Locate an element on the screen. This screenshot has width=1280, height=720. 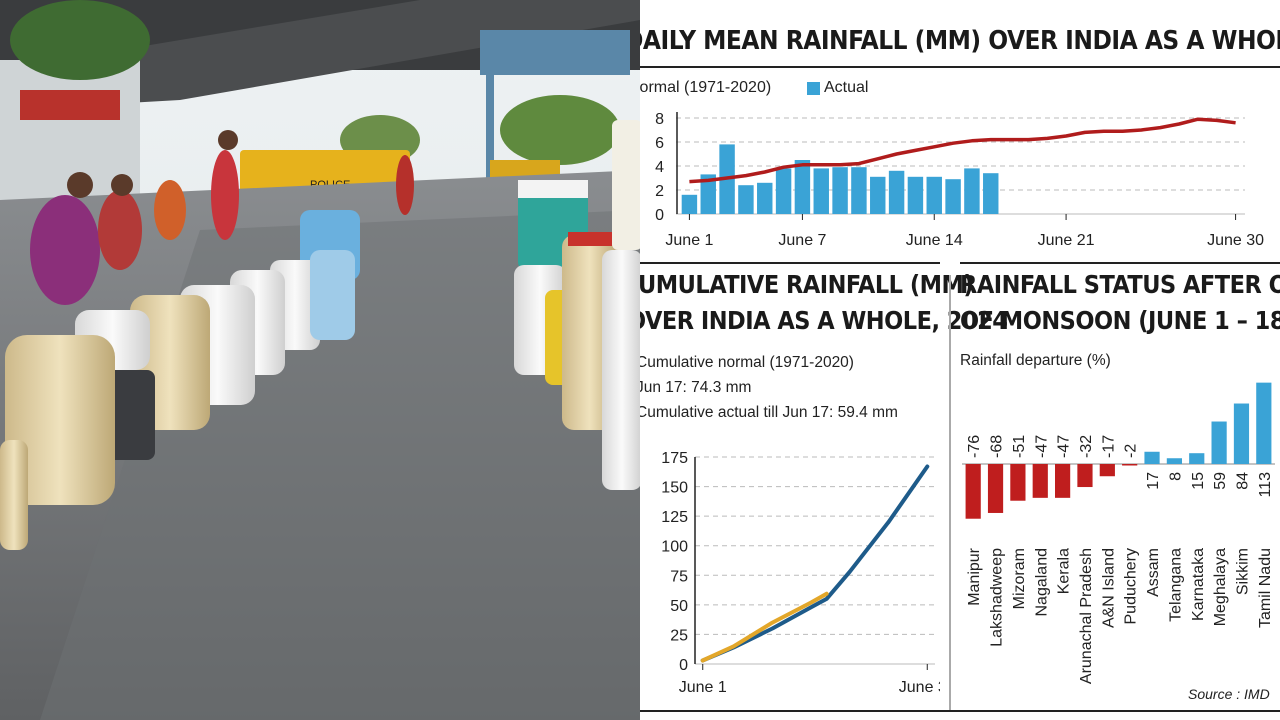
status-value-5: -32 is located at coordinates (1086, 446).